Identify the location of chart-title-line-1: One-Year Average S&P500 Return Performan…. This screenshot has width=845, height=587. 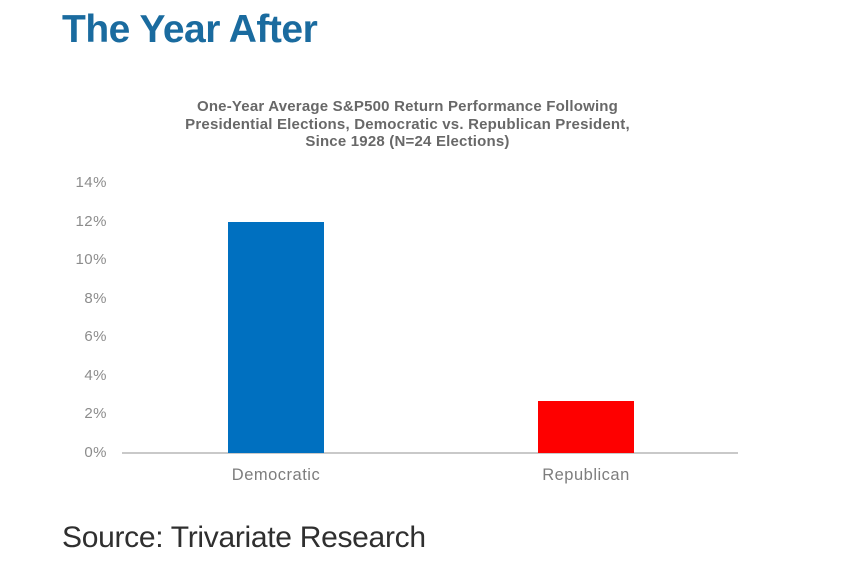
(407, 106).